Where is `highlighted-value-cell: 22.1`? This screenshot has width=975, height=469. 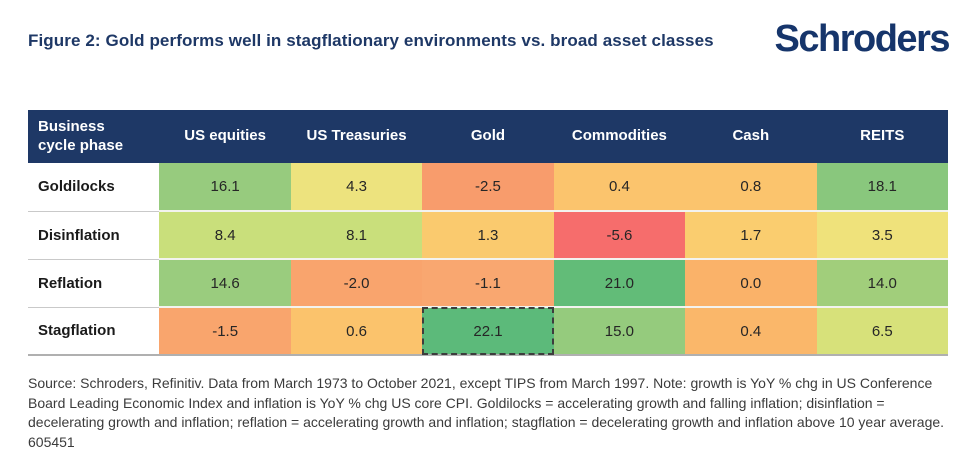
highlighted-value-cell: 22.1 is located at coordinates (488, 331).